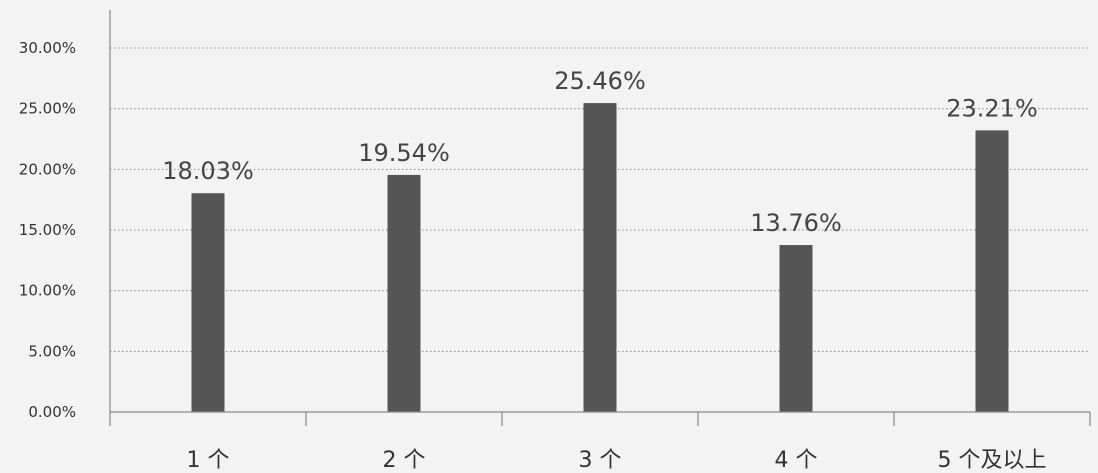 The image size is (1098, 473). I want to click on data-label: 25.46%, so click(600, 81).